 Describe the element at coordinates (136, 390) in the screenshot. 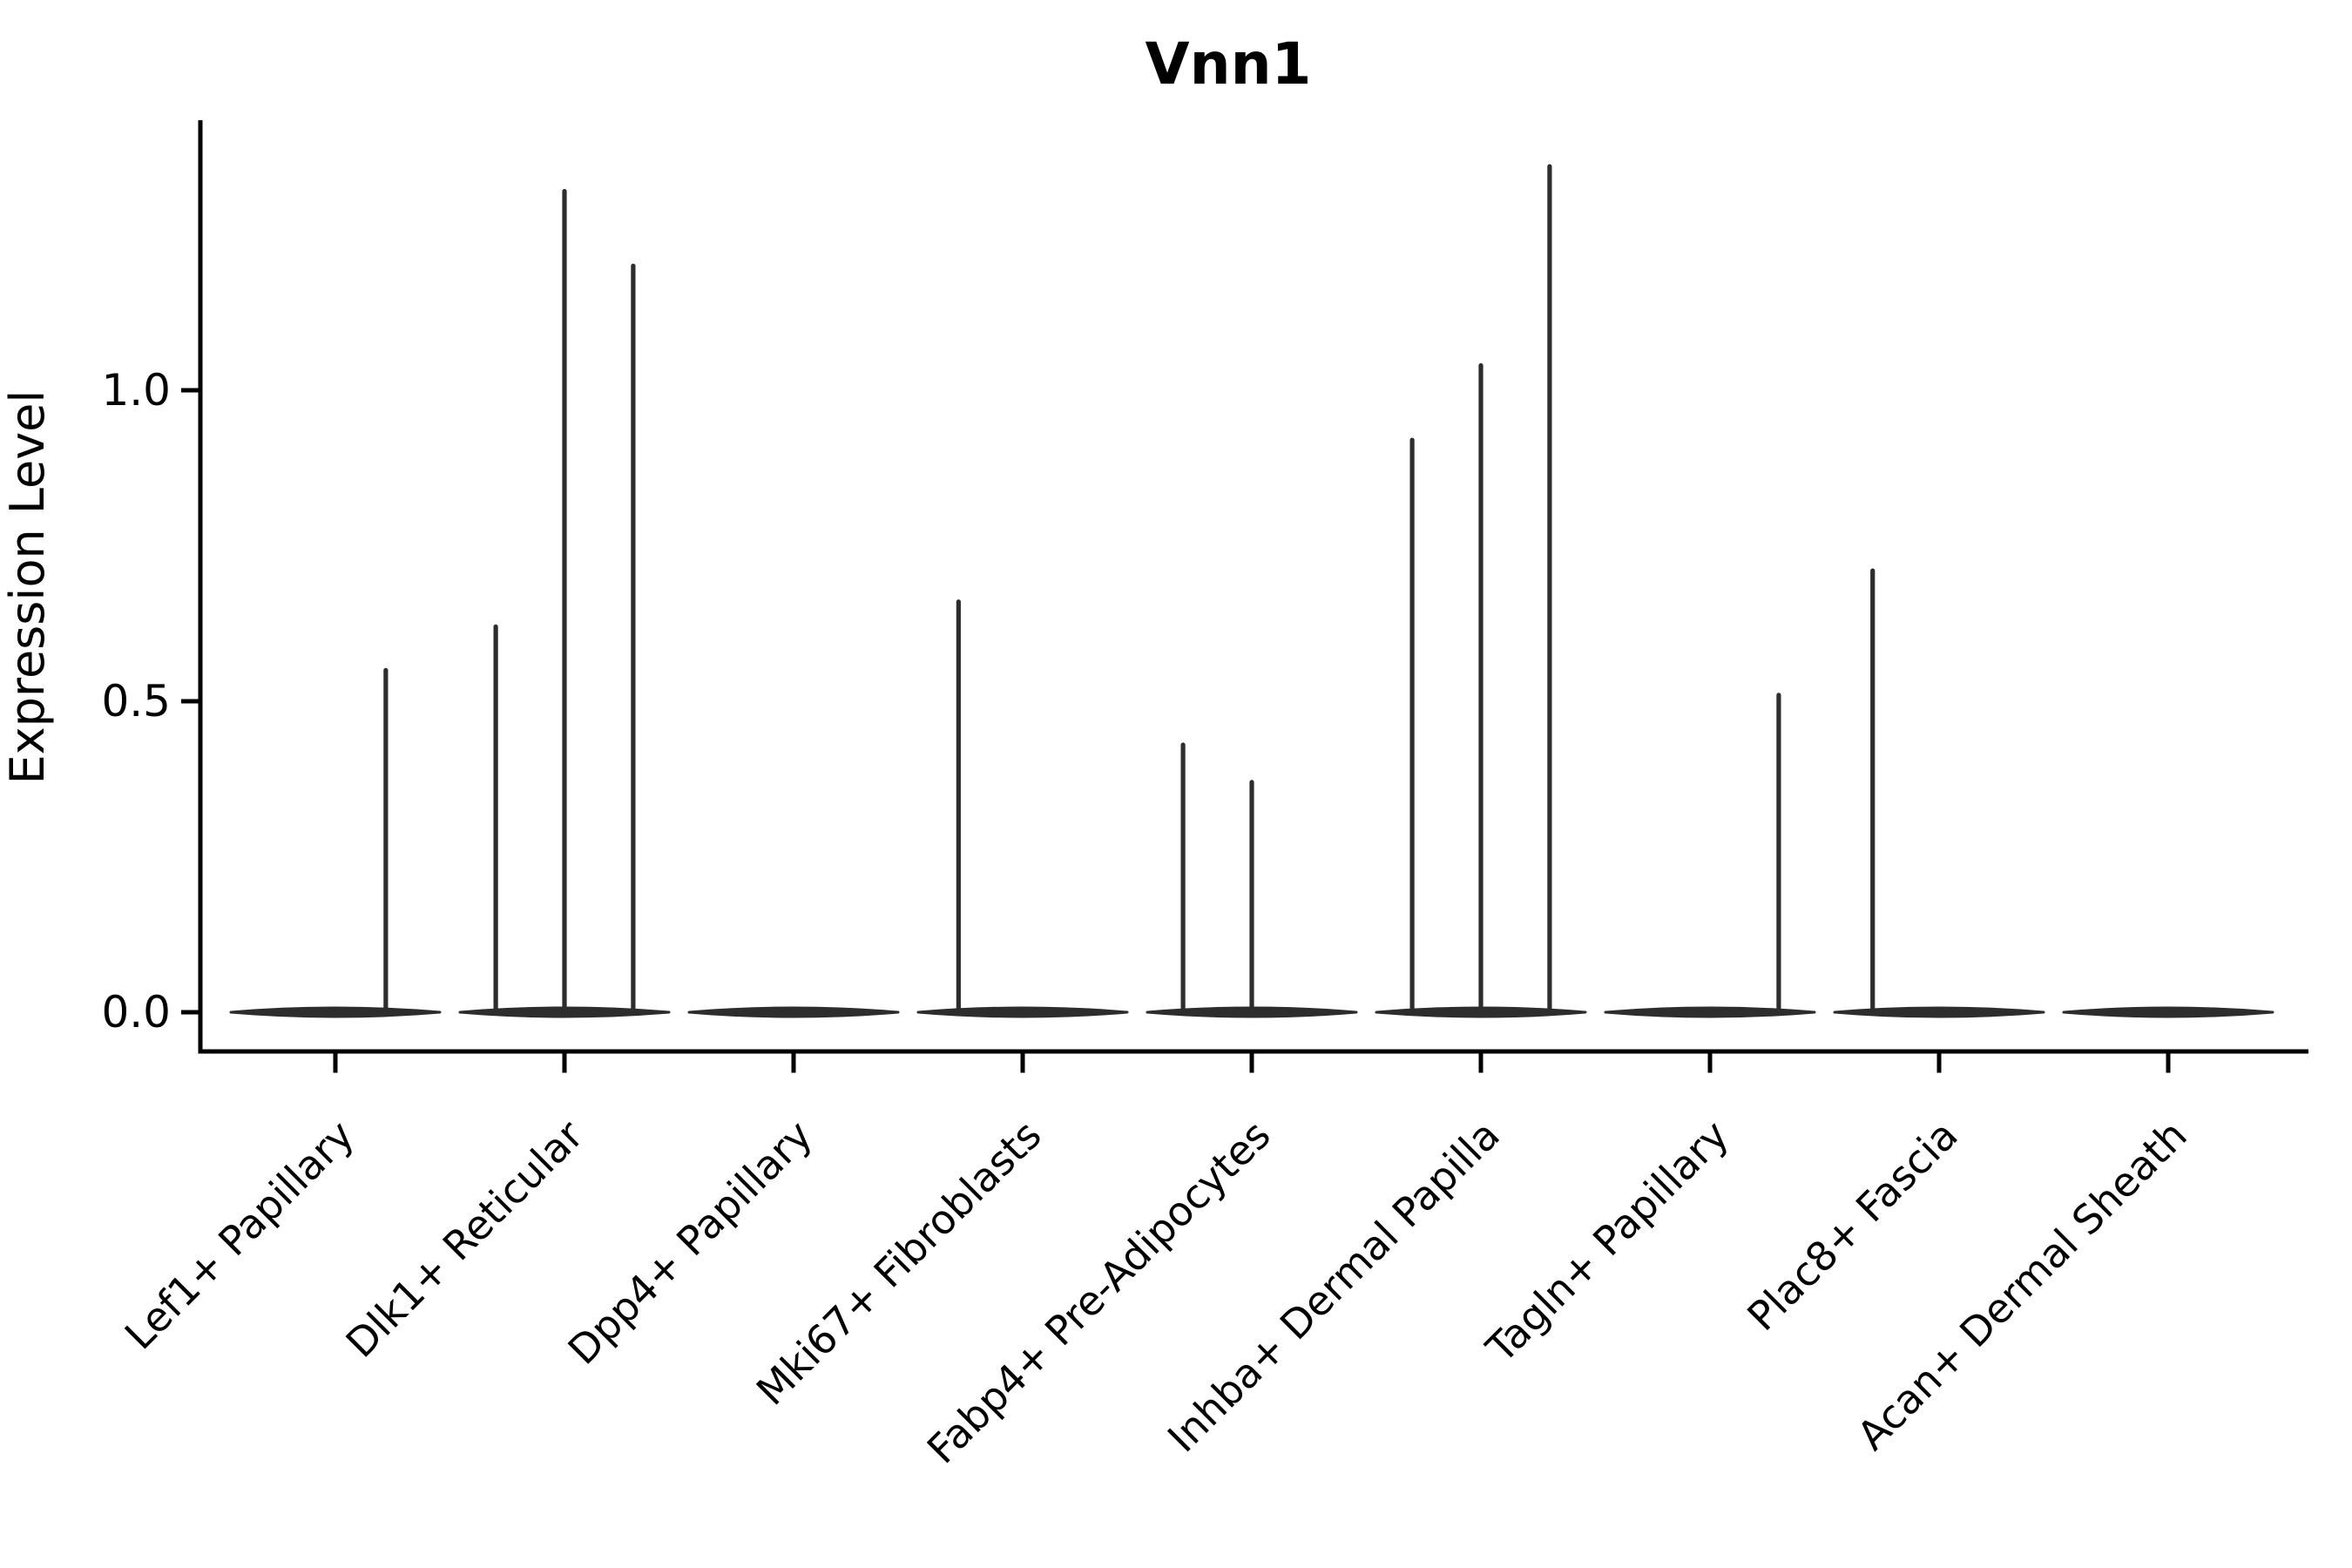

I see `y-tick-label: 1.0` at that location.